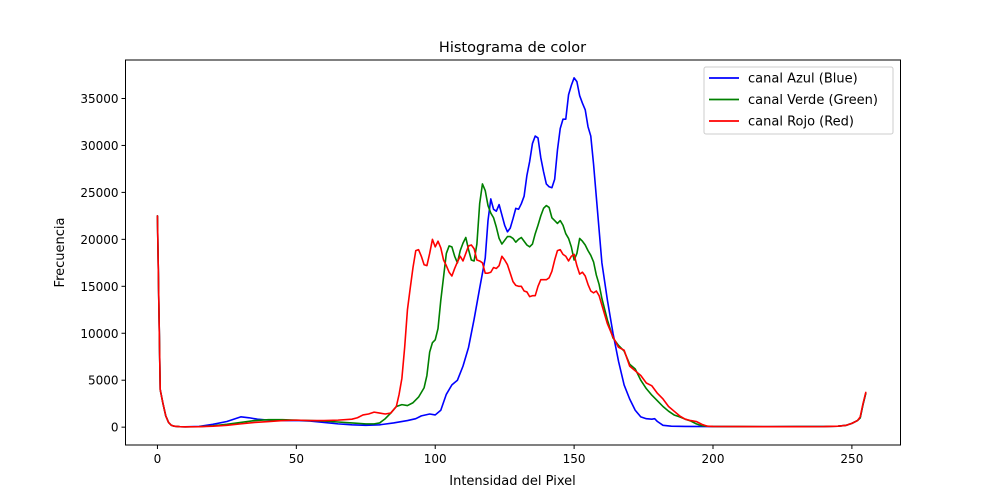 The width and height of the screenshot is (1000, 500). What do you see at coordinates (803, 79) in the screenshot?
I see `legend-label-0: canal Azul (Blue)` at bounding box center [803, 79].